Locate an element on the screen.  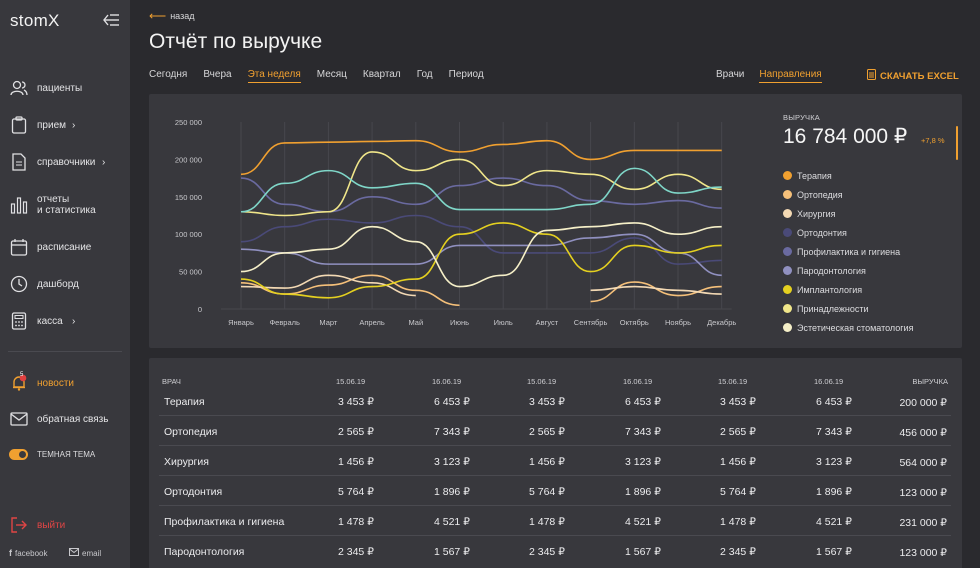
x-tick-label: Декабрь is located at coordinates (721, 322).